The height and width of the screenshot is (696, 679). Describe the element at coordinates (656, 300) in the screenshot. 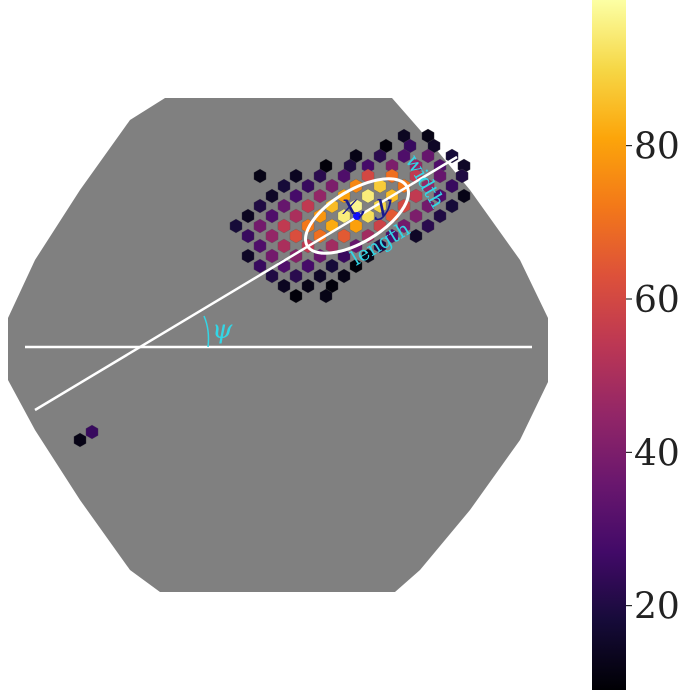

I see `colorbar-tick-label: 60` at that location.